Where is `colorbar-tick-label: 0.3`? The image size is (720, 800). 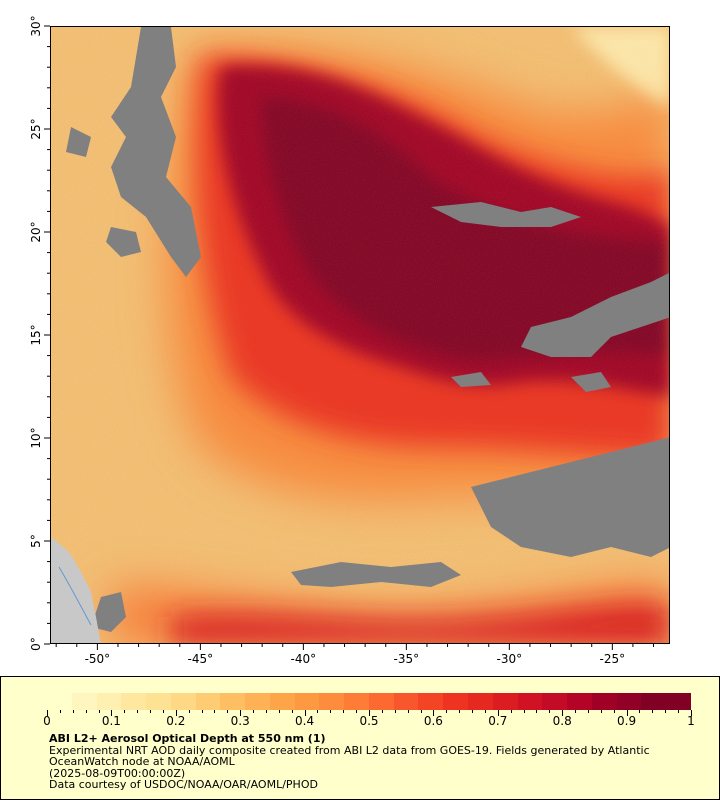
colorbar-tick-label: 0.3 is located at coordinates (240, 721).